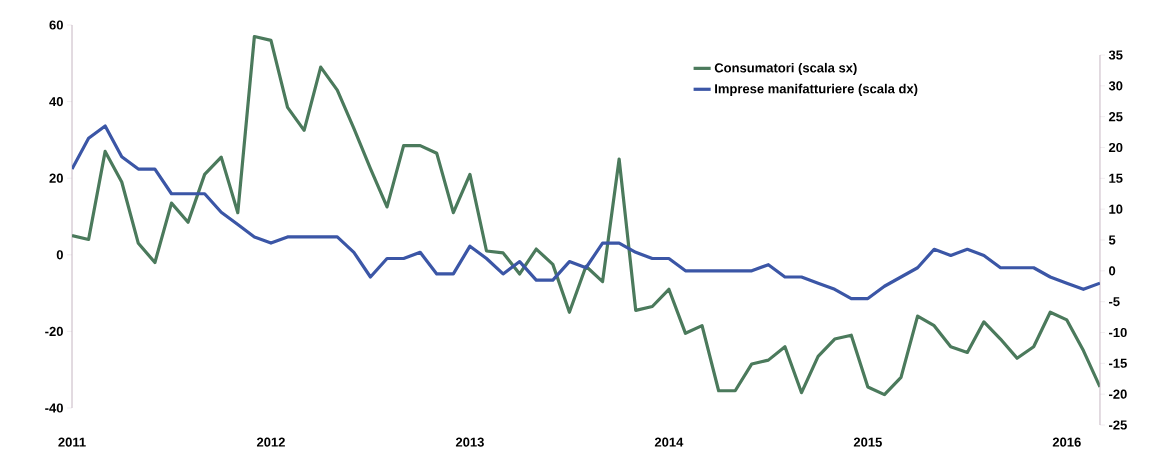 This screenshot has width=1167, height=464. Describe the element at coordinates (54, 331) in the screenshot. I see `y-tick-label: -20` at that location.